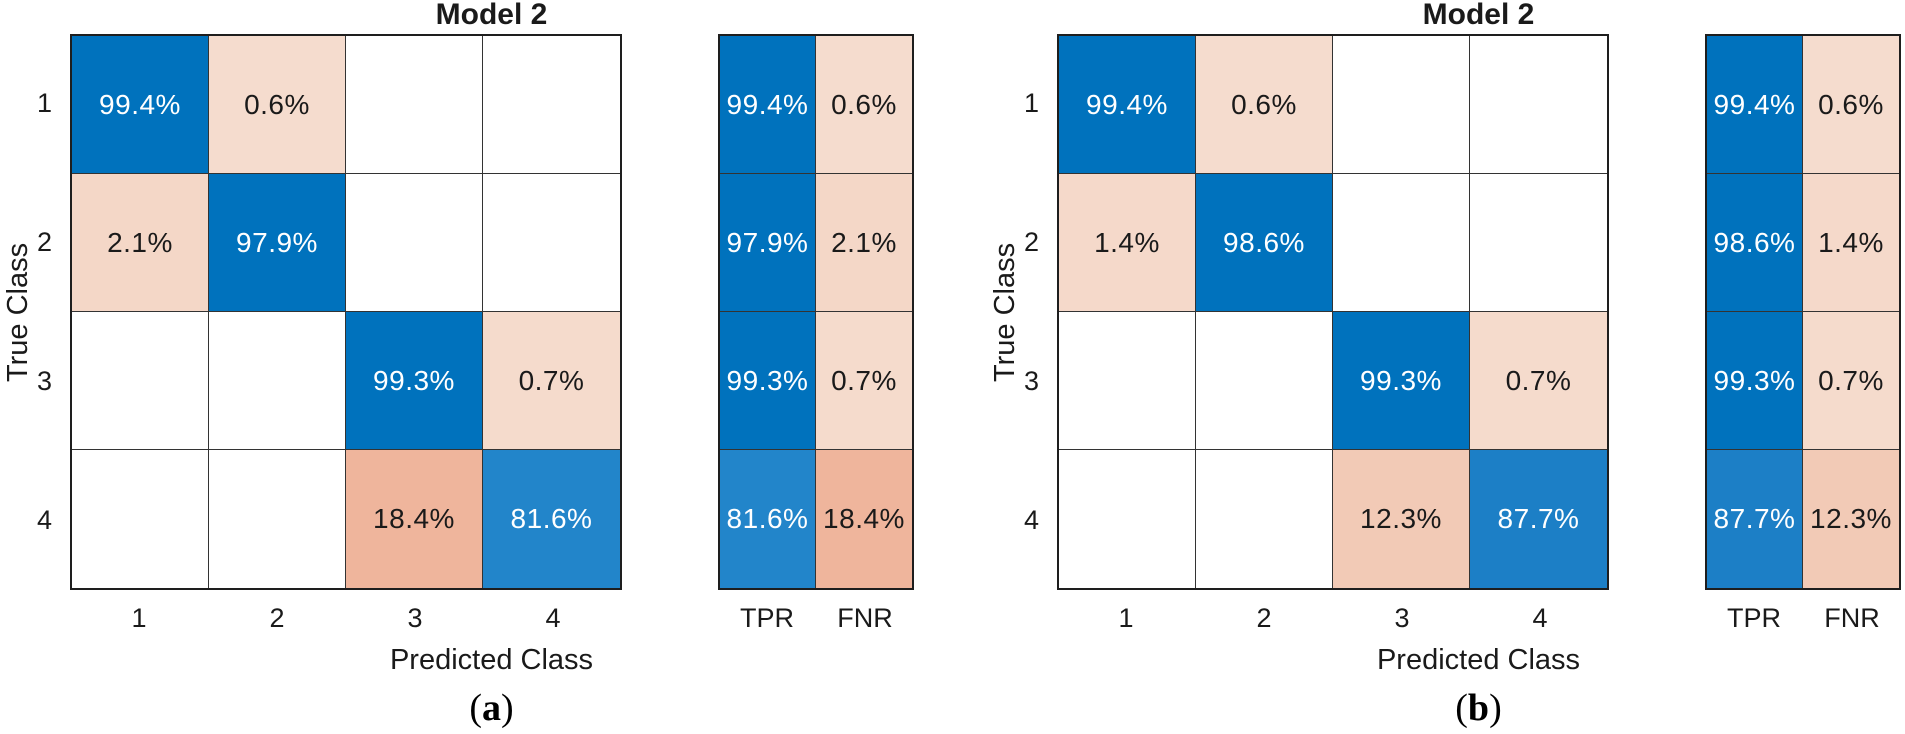  I want to click on summary-cell-r2c2: 2.1%, so click(864, 243).